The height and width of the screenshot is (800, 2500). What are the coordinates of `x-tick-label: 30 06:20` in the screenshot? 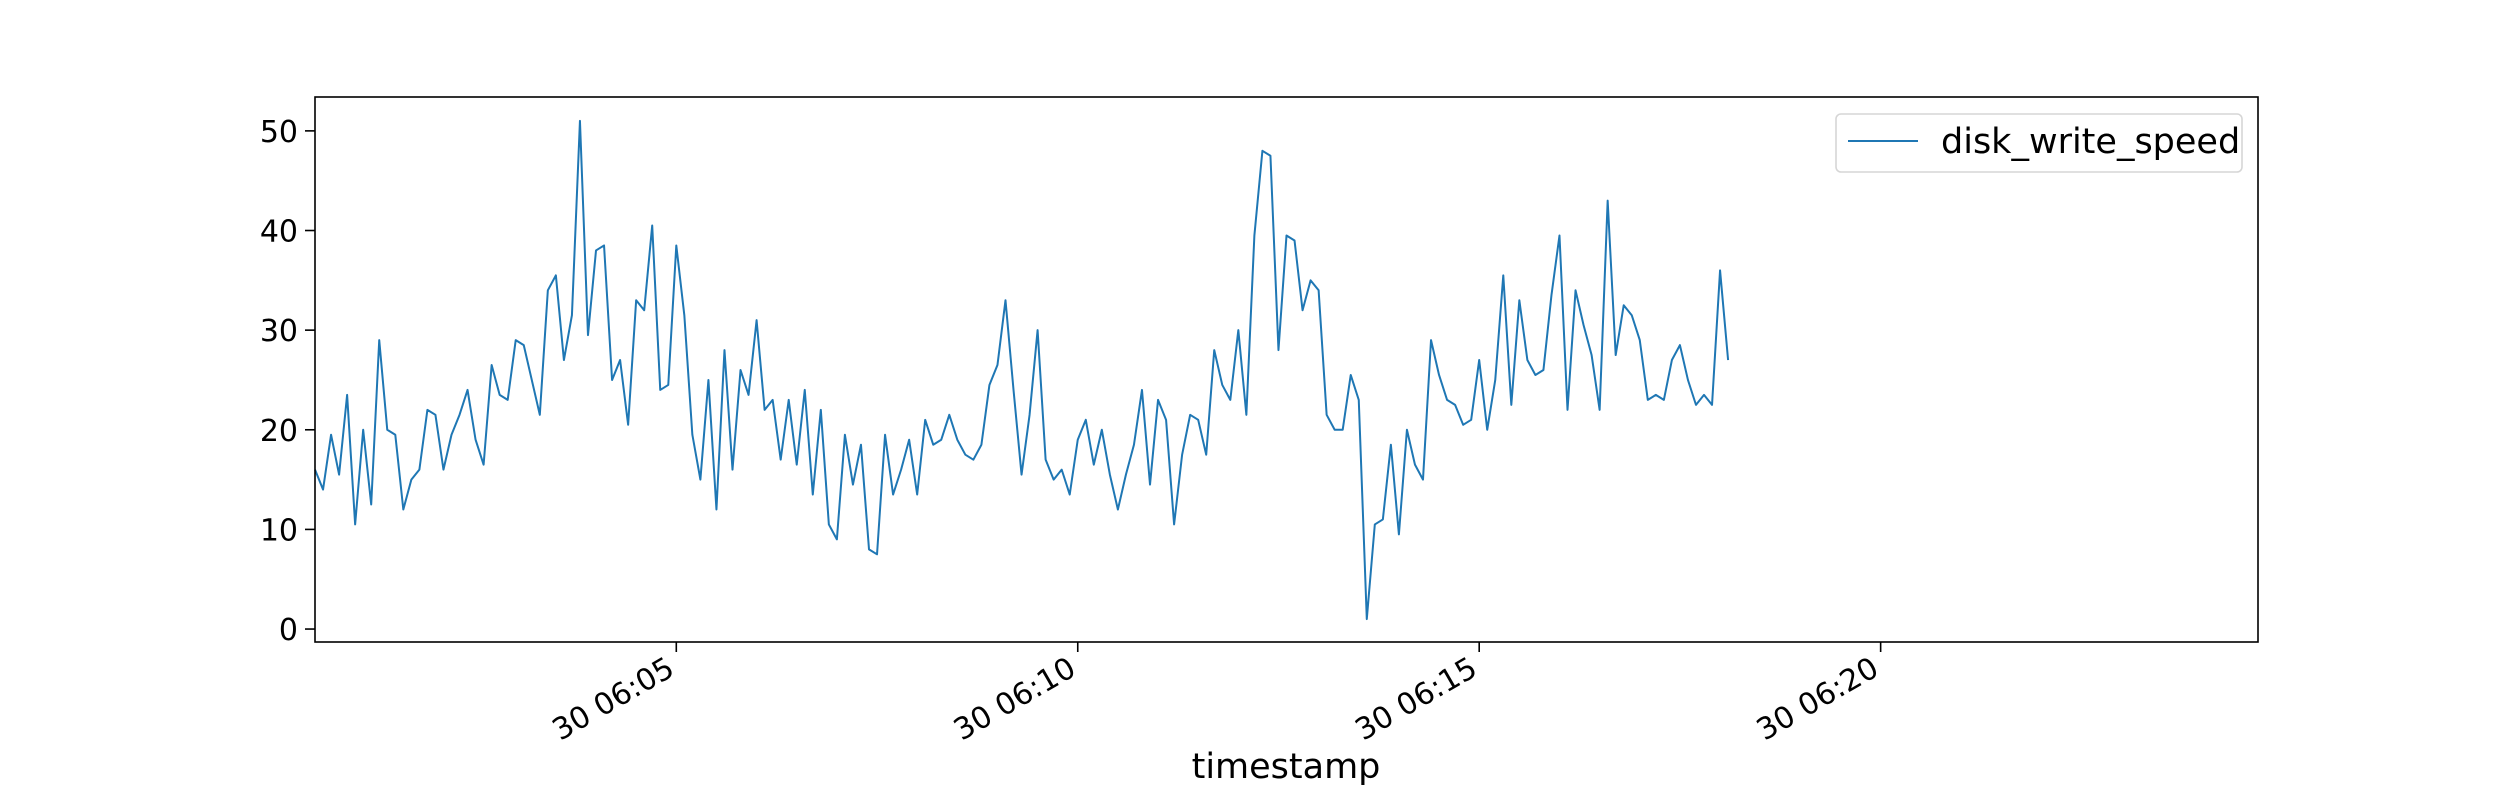 It's located at (1818, 699).